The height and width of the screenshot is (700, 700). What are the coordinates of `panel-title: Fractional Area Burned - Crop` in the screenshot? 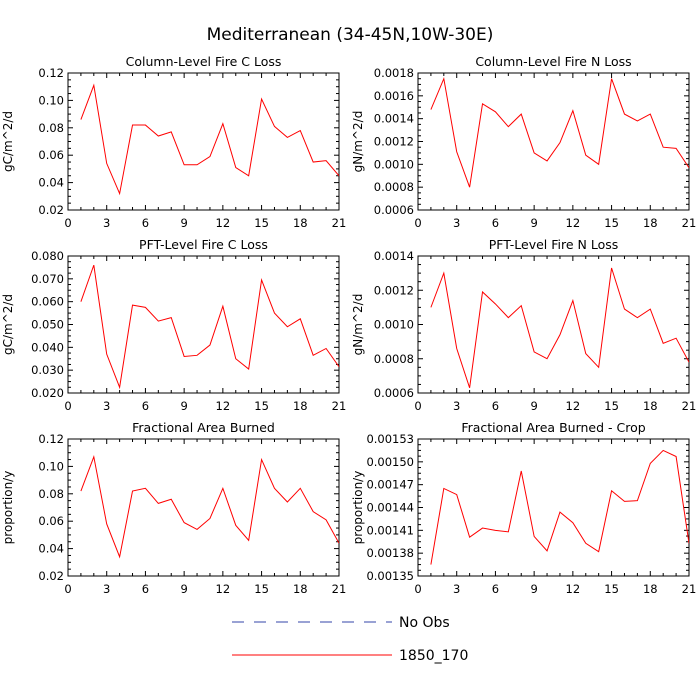 It's located at (553, 427).